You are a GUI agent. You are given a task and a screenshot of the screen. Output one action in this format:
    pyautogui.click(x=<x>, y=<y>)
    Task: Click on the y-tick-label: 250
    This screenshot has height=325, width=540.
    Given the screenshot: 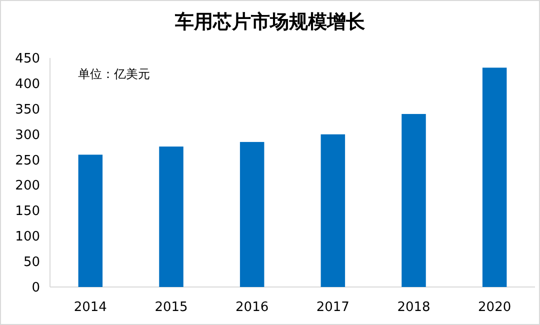 What is the action you would take?
    pyautogui.click(x=27, y=160)
    